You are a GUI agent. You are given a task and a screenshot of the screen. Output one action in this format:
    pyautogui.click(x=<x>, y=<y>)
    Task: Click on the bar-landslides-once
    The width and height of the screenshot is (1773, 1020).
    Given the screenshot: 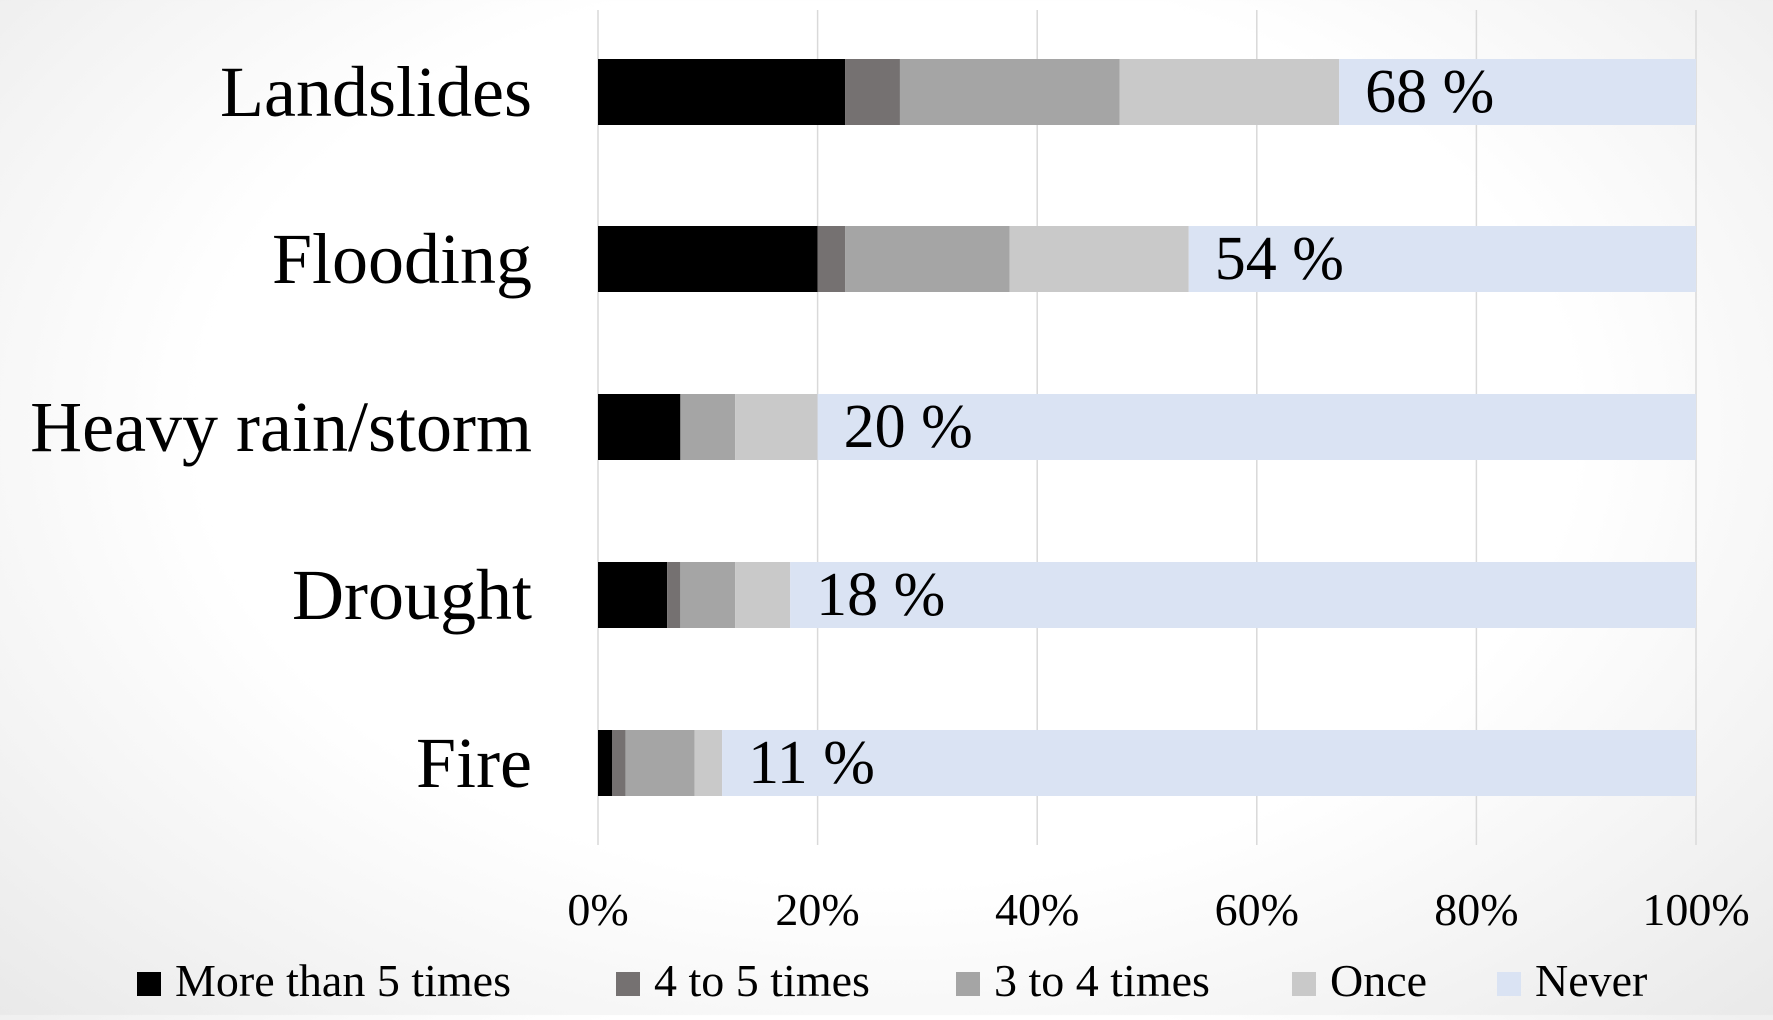 What is the action you would take?
    pyautogui.click(x=1229, y=92)
    